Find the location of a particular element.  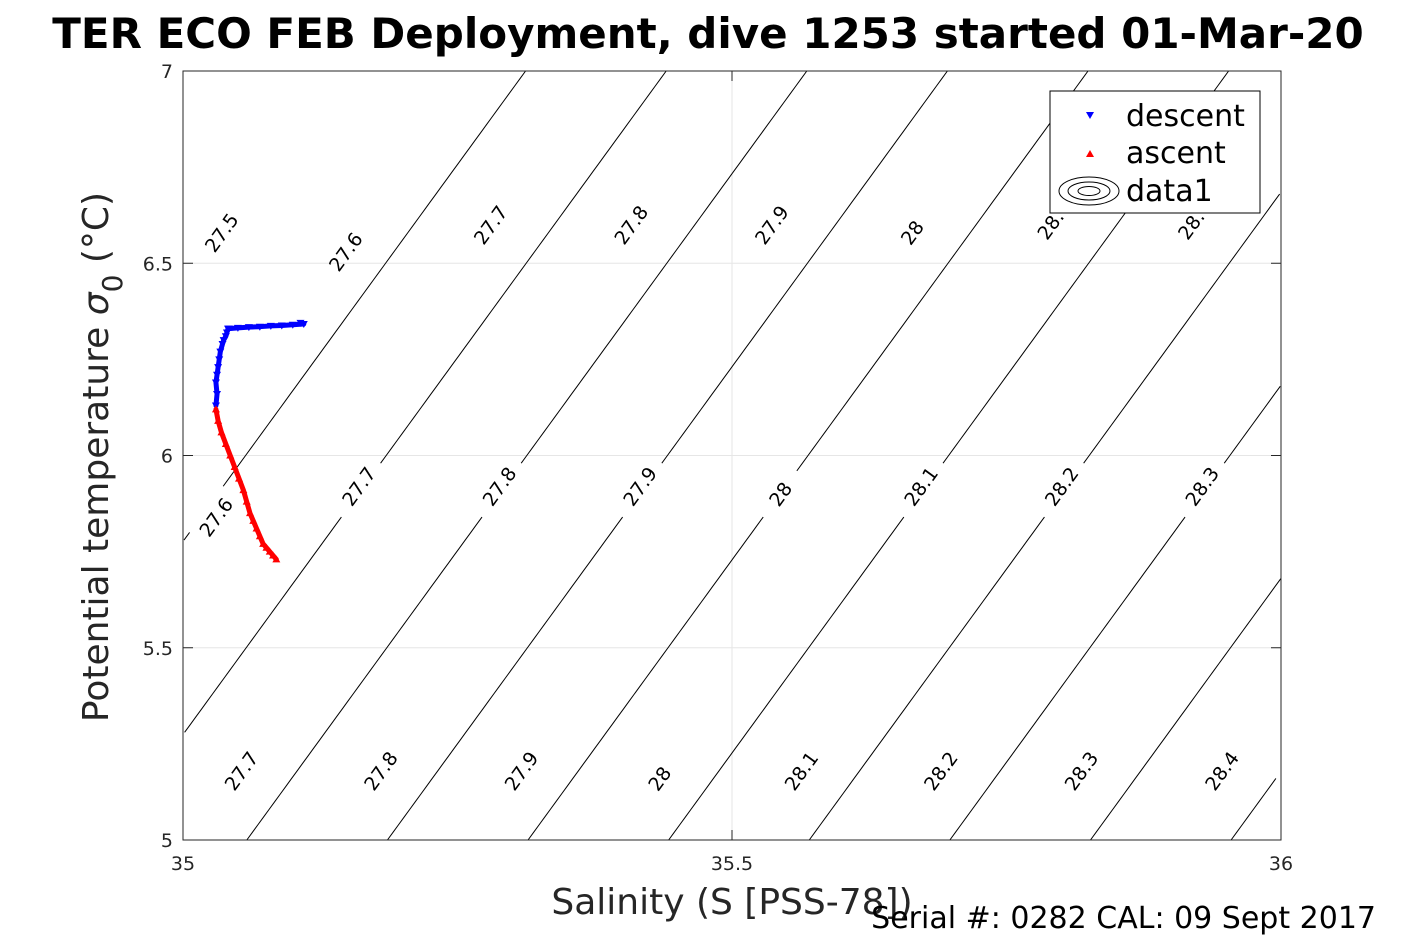

legend: descent ascent data1 is located at coordinates (1155, 152).